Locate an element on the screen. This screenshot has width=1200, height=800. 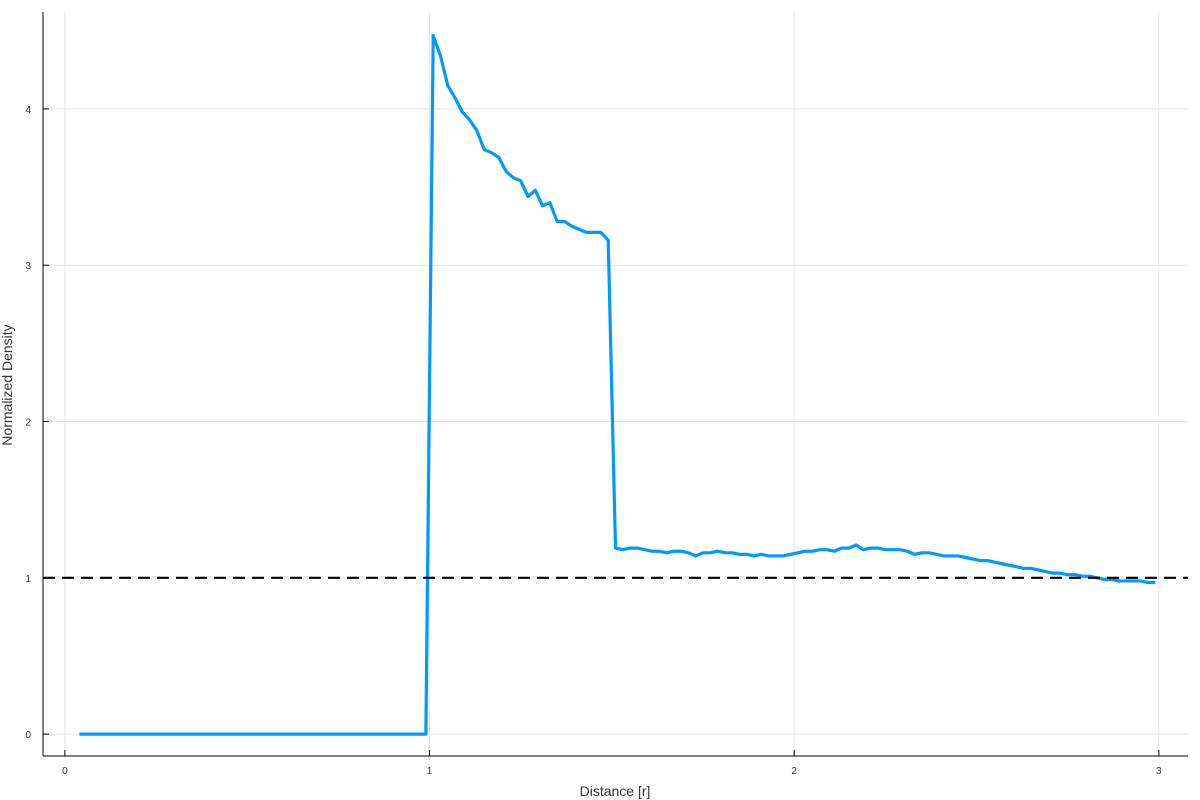
x-tick-label: 3 is located at coordinates (1159, 771).